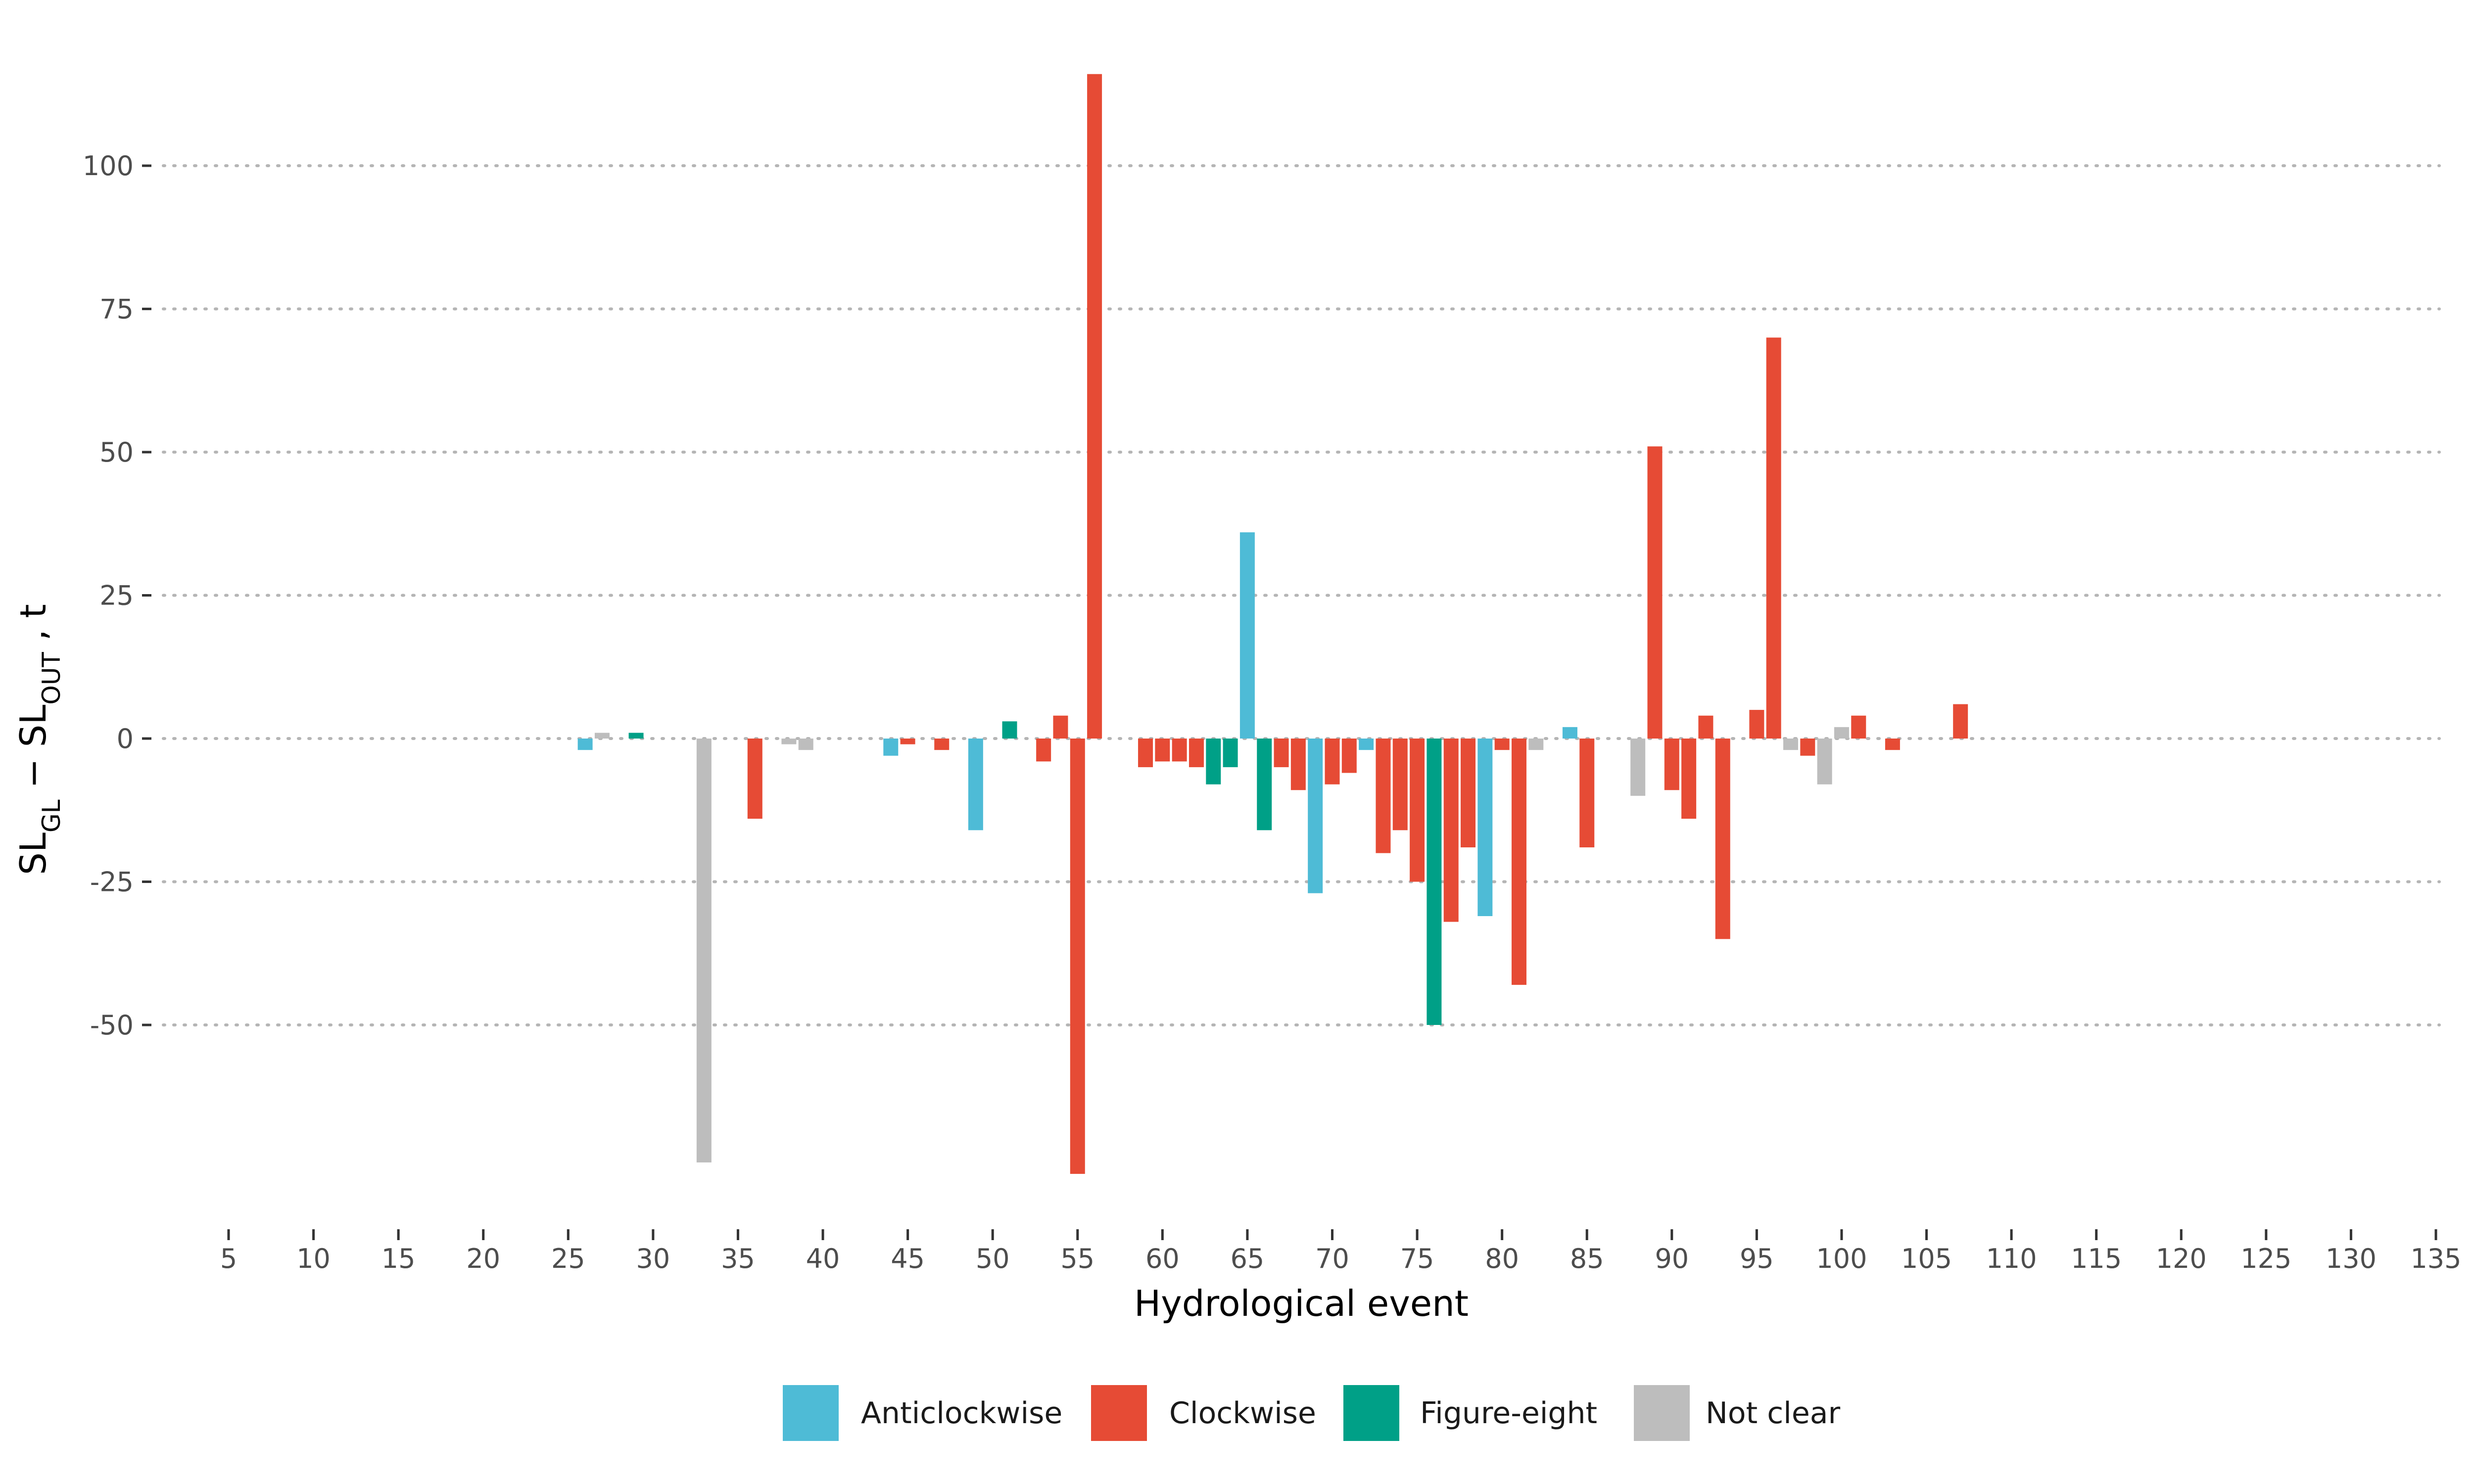 This screenshot has height=1484, width=2474. What do you see at coordinates (1242, 1413) in the screenshot?
I see `legend-label-clockwise: Clockwise` at bounding box center [1242, 1413].